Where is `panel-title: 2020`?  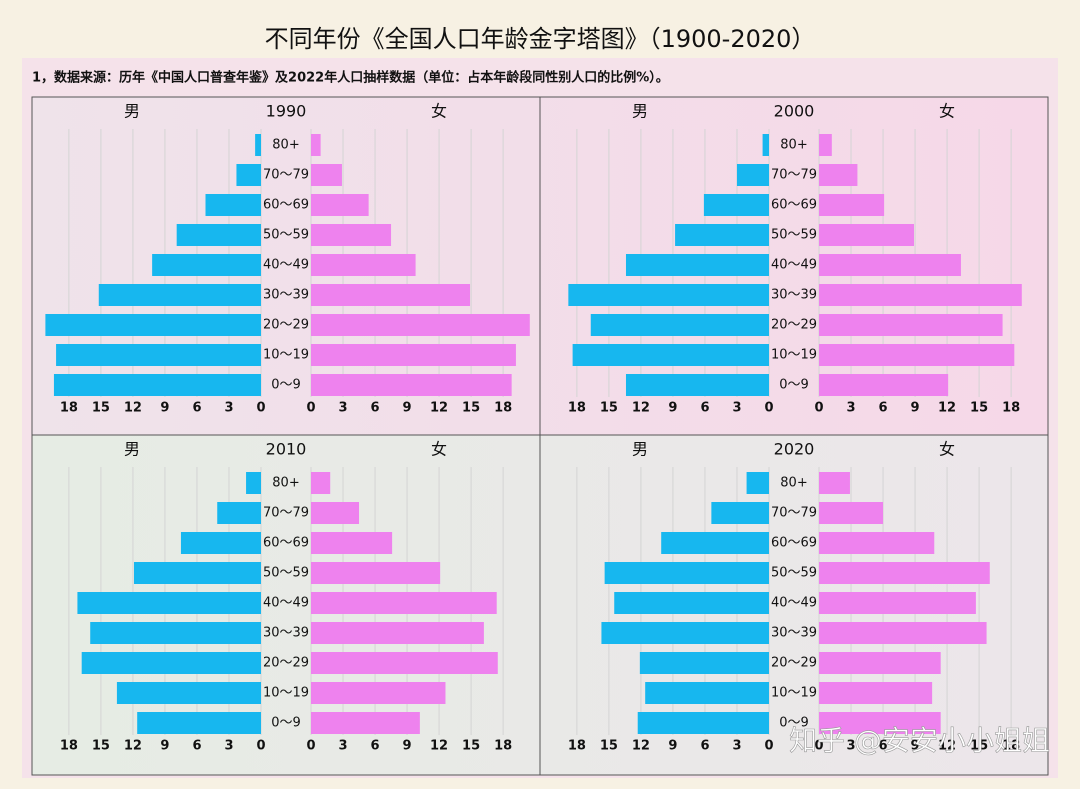 panel-title: 2020 is located at coordinates (794, 449).